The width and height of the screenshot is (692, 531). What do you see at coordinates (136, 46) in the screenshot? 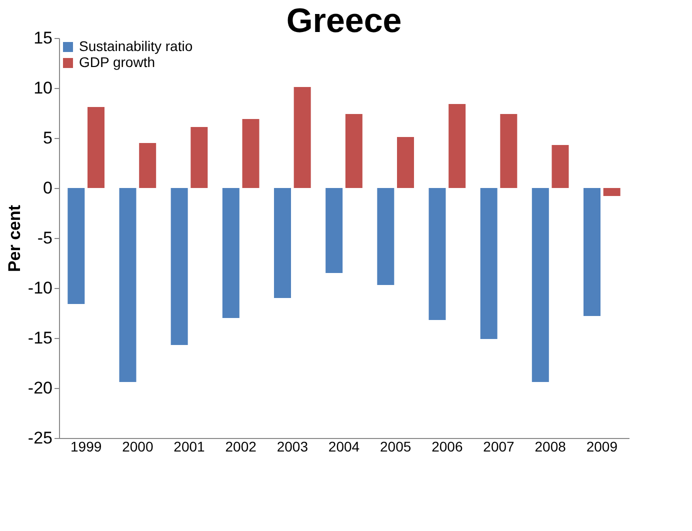
I see `legend-label: Sustainability ratio` at bounding box center [136, 46].